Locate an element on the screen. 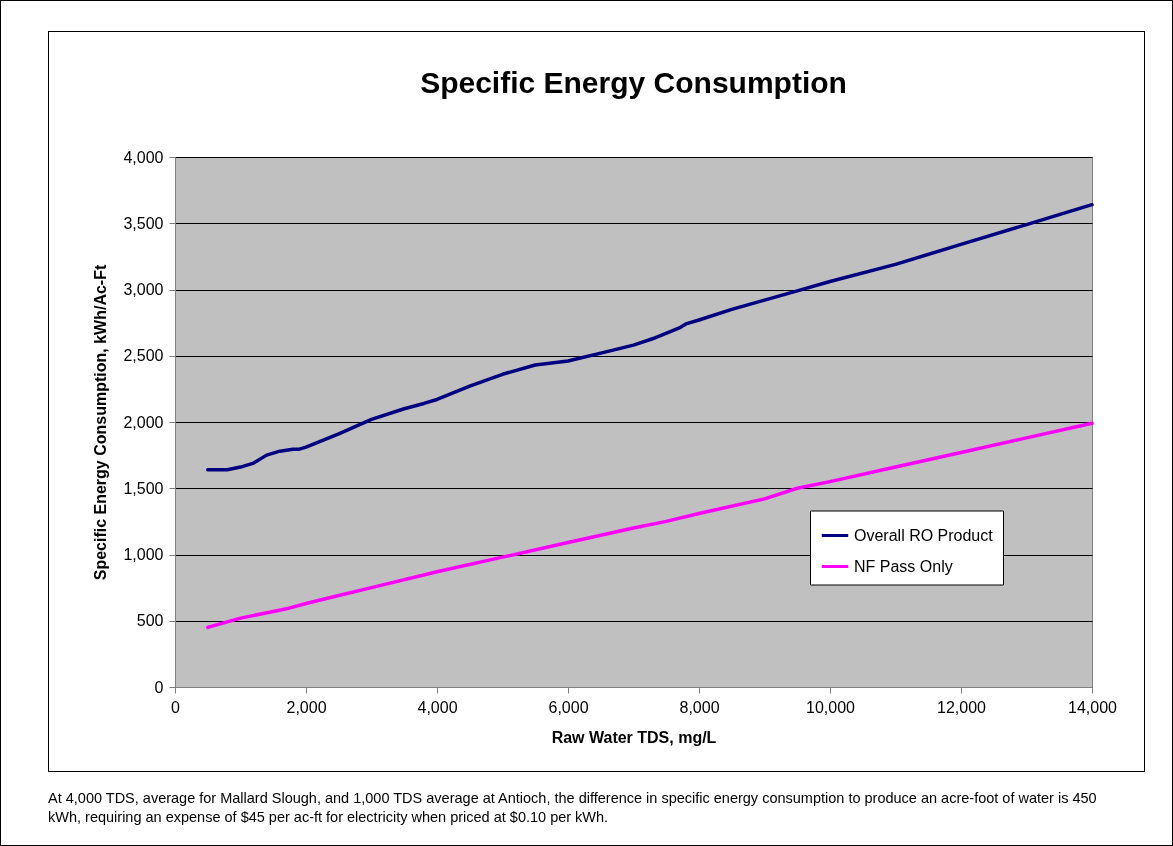 The image size is (1173, 846). y-tick-label: 1,000 is located at coordinates (143, 554).